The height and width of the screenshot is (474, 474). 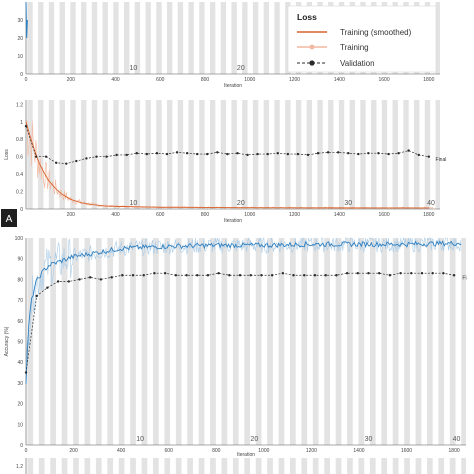 What do you see at coordinates (7, 154) in the screenshot?
I see `y-axis-label: Loss` at bounding box center [7, 154].